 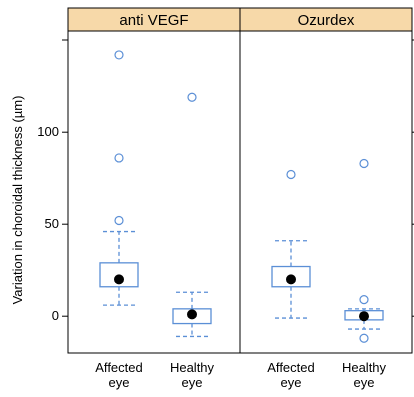 What do you see at coordinates (326, 20) in the screenshot?
I see `panel-strip-label: Ozurdex` at bounding box center [326, 20].